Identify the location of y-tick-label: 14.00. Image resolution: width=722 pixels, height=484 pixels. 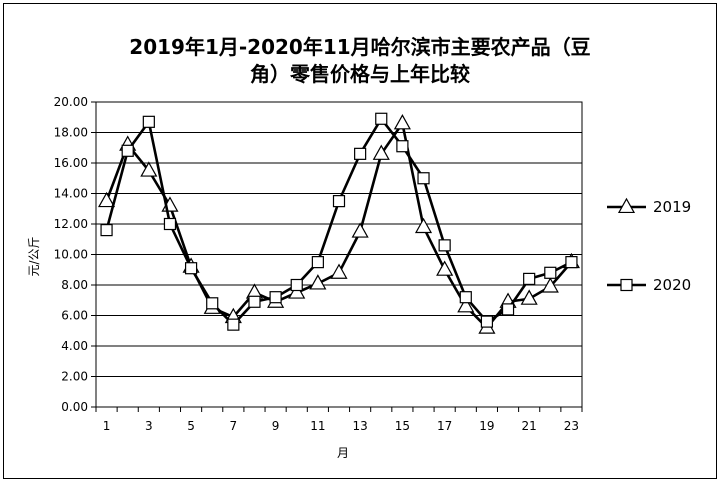
(71, 194).